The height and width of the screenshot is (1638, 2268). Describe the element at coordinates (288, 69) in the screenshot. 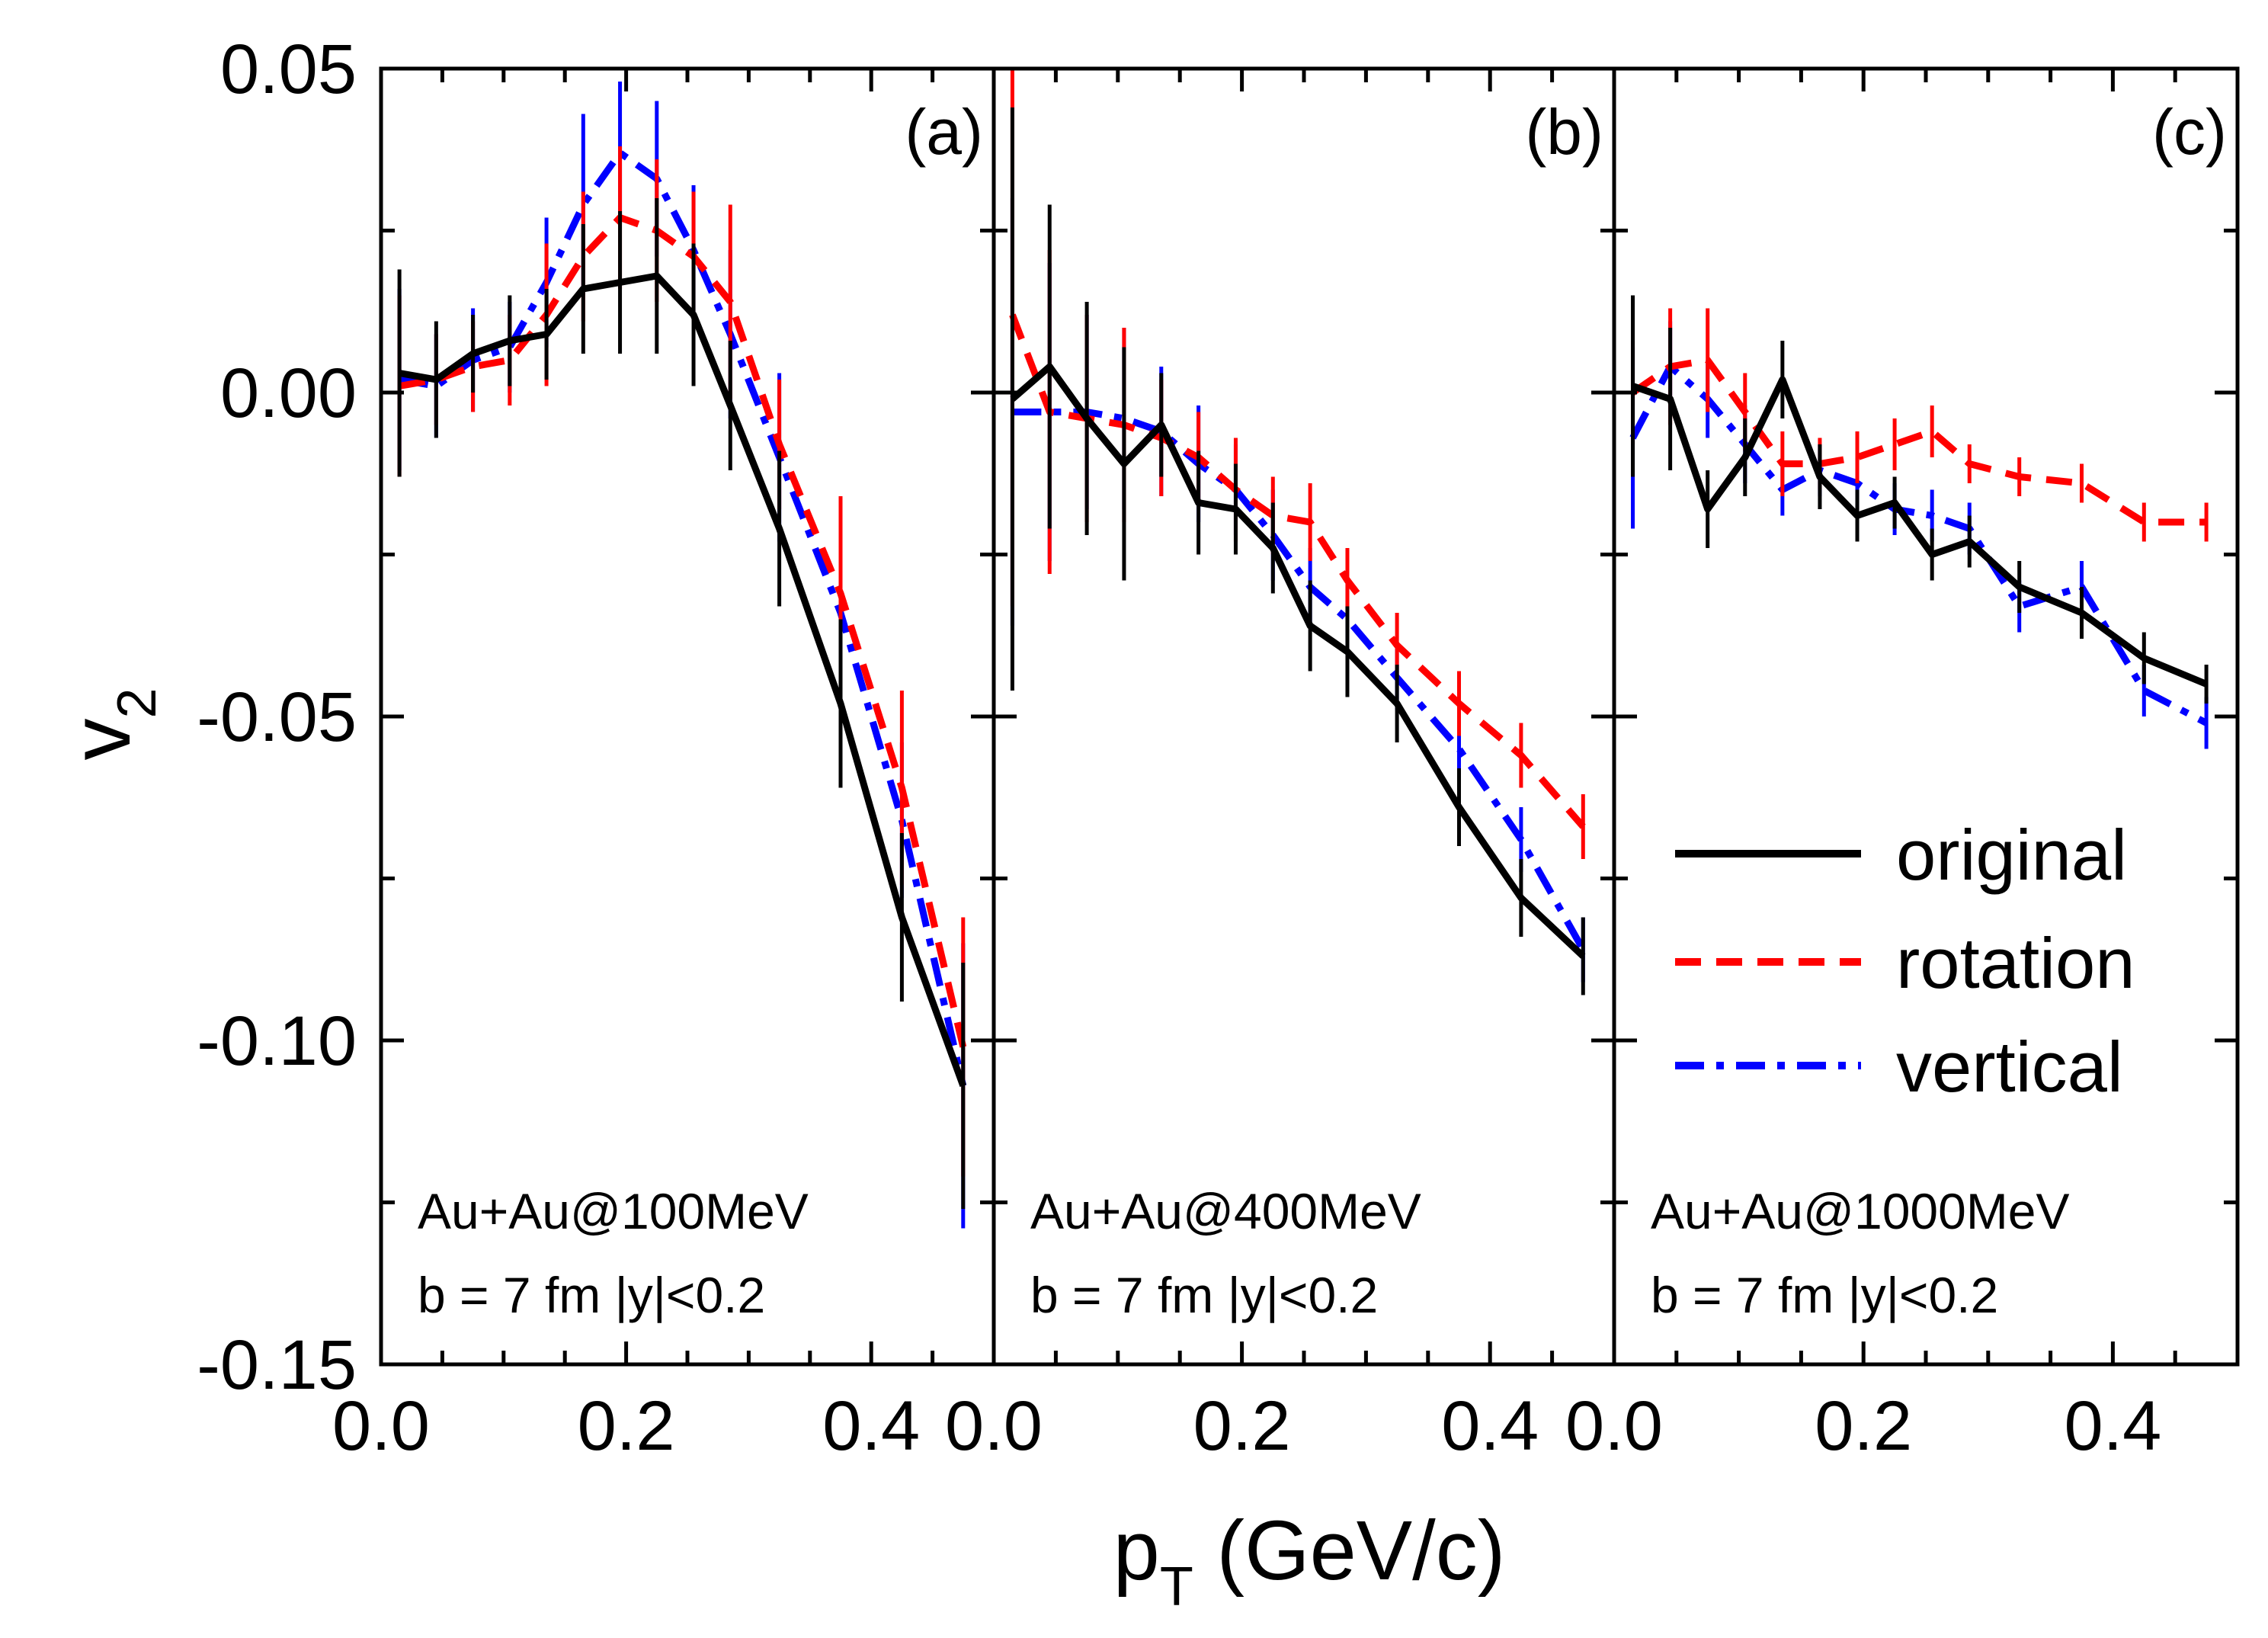

I see `y-tick-label: 0.05` at that location.